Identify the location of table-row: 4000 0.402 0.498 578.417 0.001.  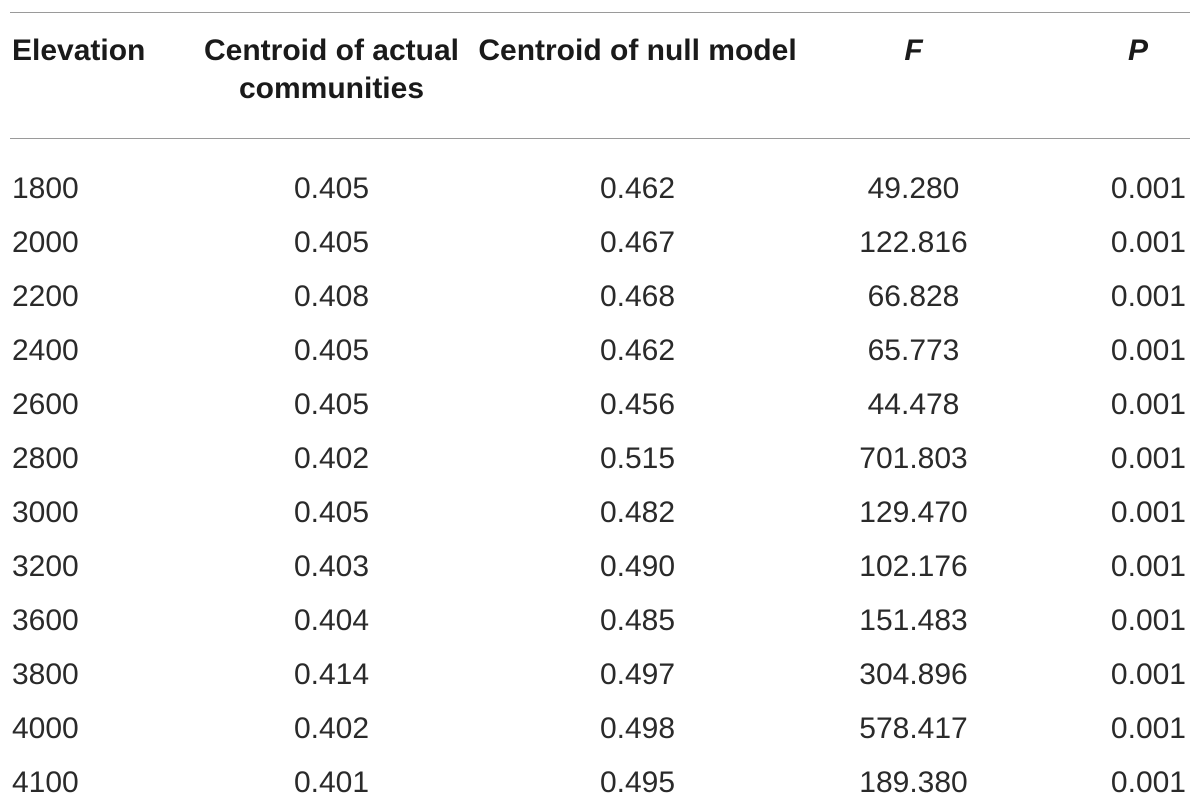
(600, 729).